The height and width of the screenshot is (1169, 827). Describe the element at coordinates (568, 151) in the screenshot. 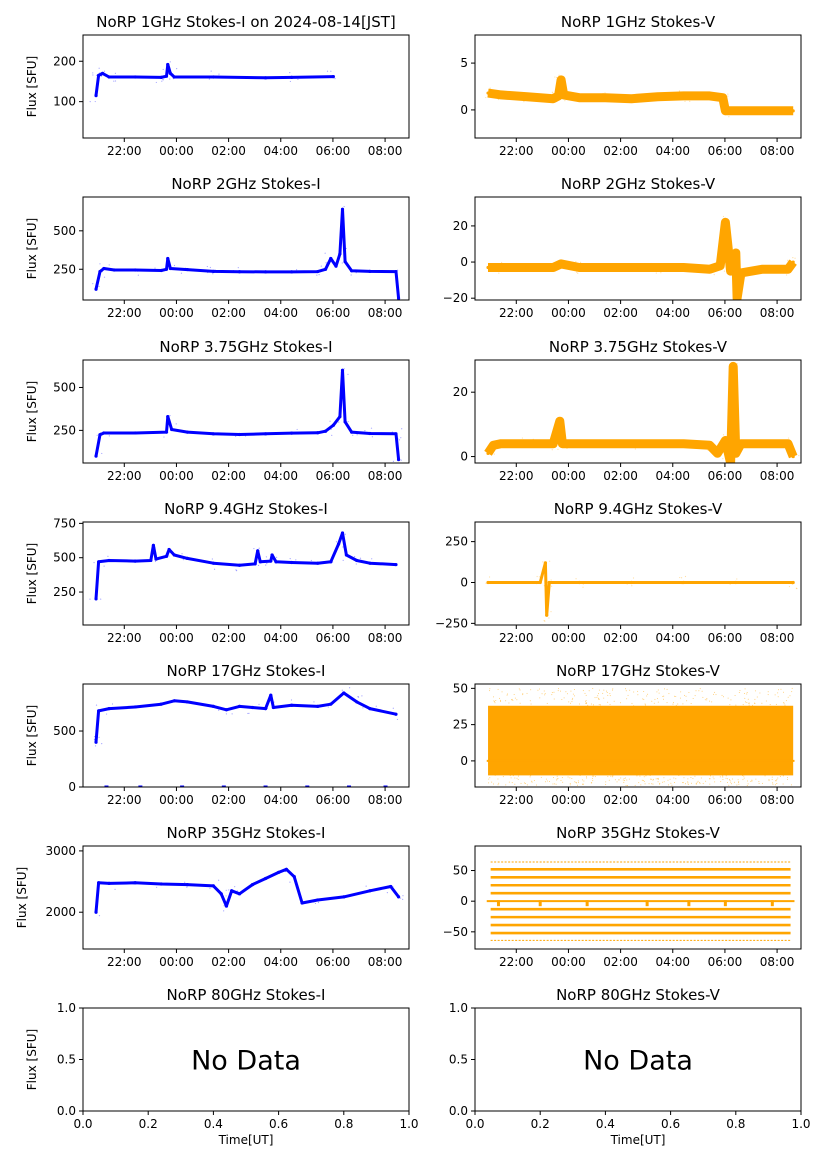

I see `x-tick-label: 00:00` at that location.